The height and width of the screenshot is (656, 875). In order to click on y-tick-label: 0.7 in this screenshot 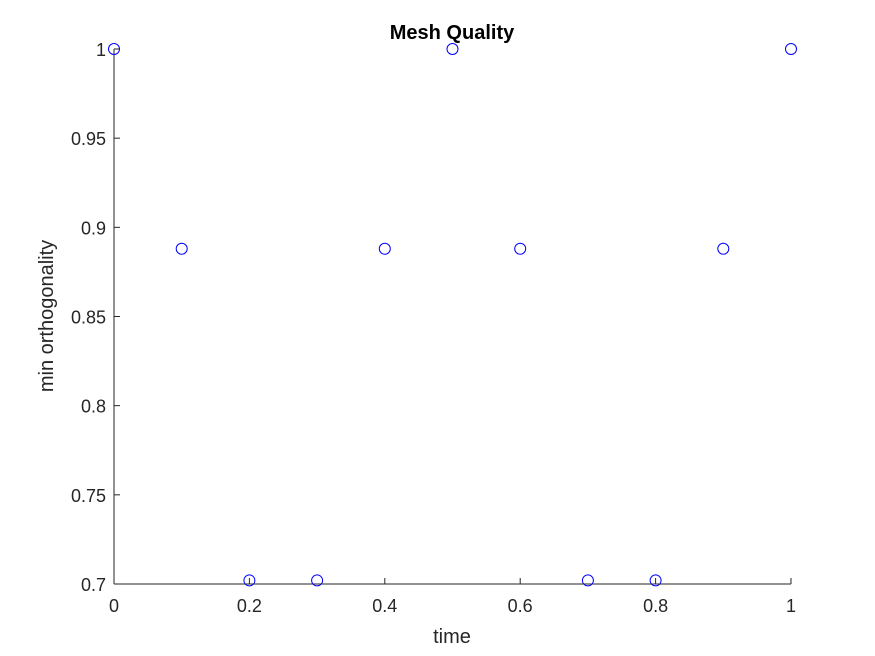, I will do `click(93, 585)`.